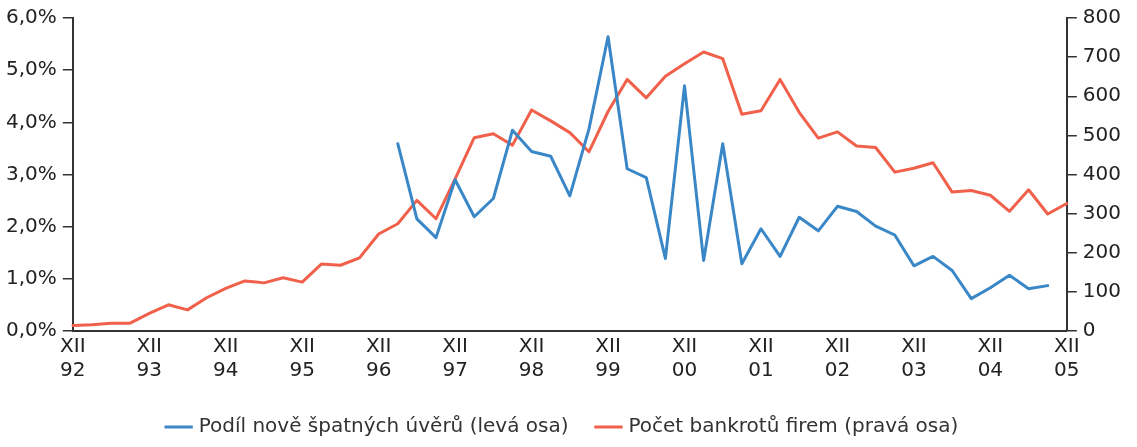  Describe the element at coordinates (31, 120) in the screenshot. I see `y-tick-label: 4,0%` at that location.